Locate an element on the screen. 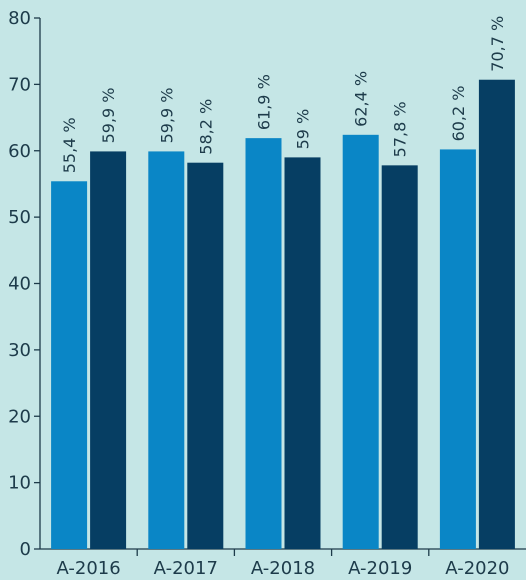 This screenshot has width=526, height=580. x-category-label: A-2019 is located at coordinates (380, 568).